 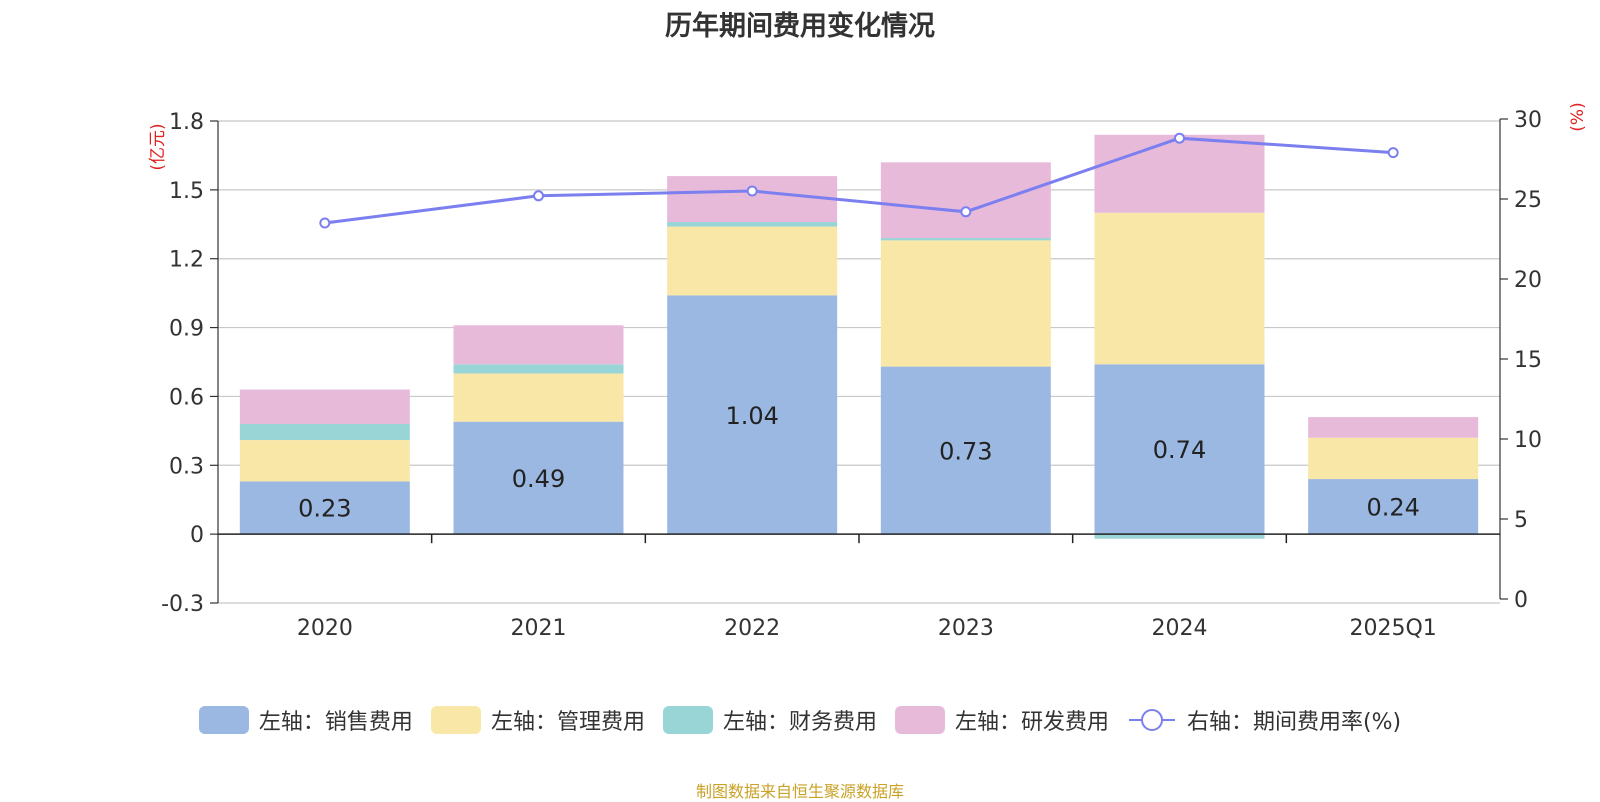 I want to click on bar-data-label: 1.04, so click(x=751, y=416).